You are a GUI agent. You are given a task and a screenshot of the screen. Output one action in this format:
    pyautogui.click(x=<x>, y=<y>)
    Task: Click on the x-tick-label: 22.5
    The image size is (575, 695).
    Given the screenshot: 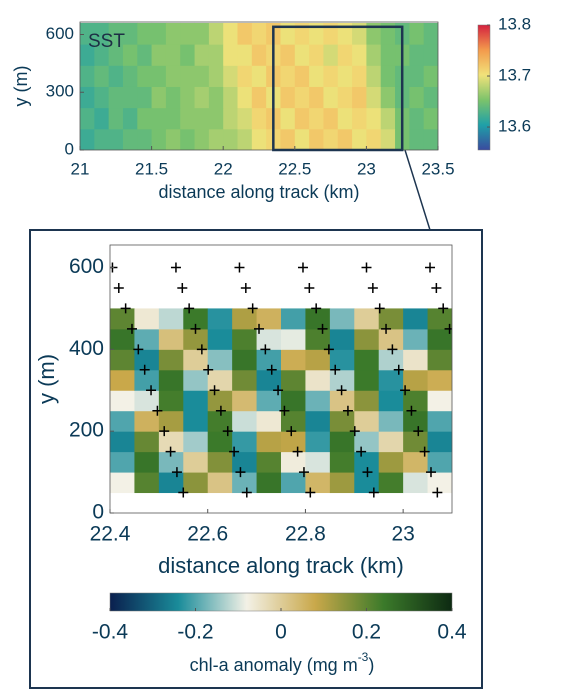 What is the action you would take?
    pyautogui.click(x=294, y=168)
    